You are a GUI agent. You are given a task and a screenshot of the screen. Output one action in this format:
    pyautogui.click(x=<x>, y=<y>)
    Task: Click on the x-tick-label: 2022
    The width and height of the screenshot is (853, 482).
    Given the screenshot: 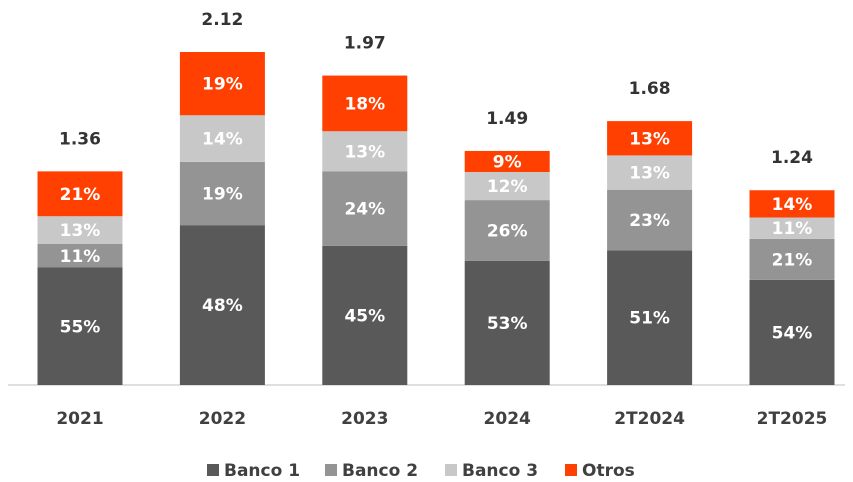 What is the action you would take?
    pyautogui.click(x=222, y=419)
    